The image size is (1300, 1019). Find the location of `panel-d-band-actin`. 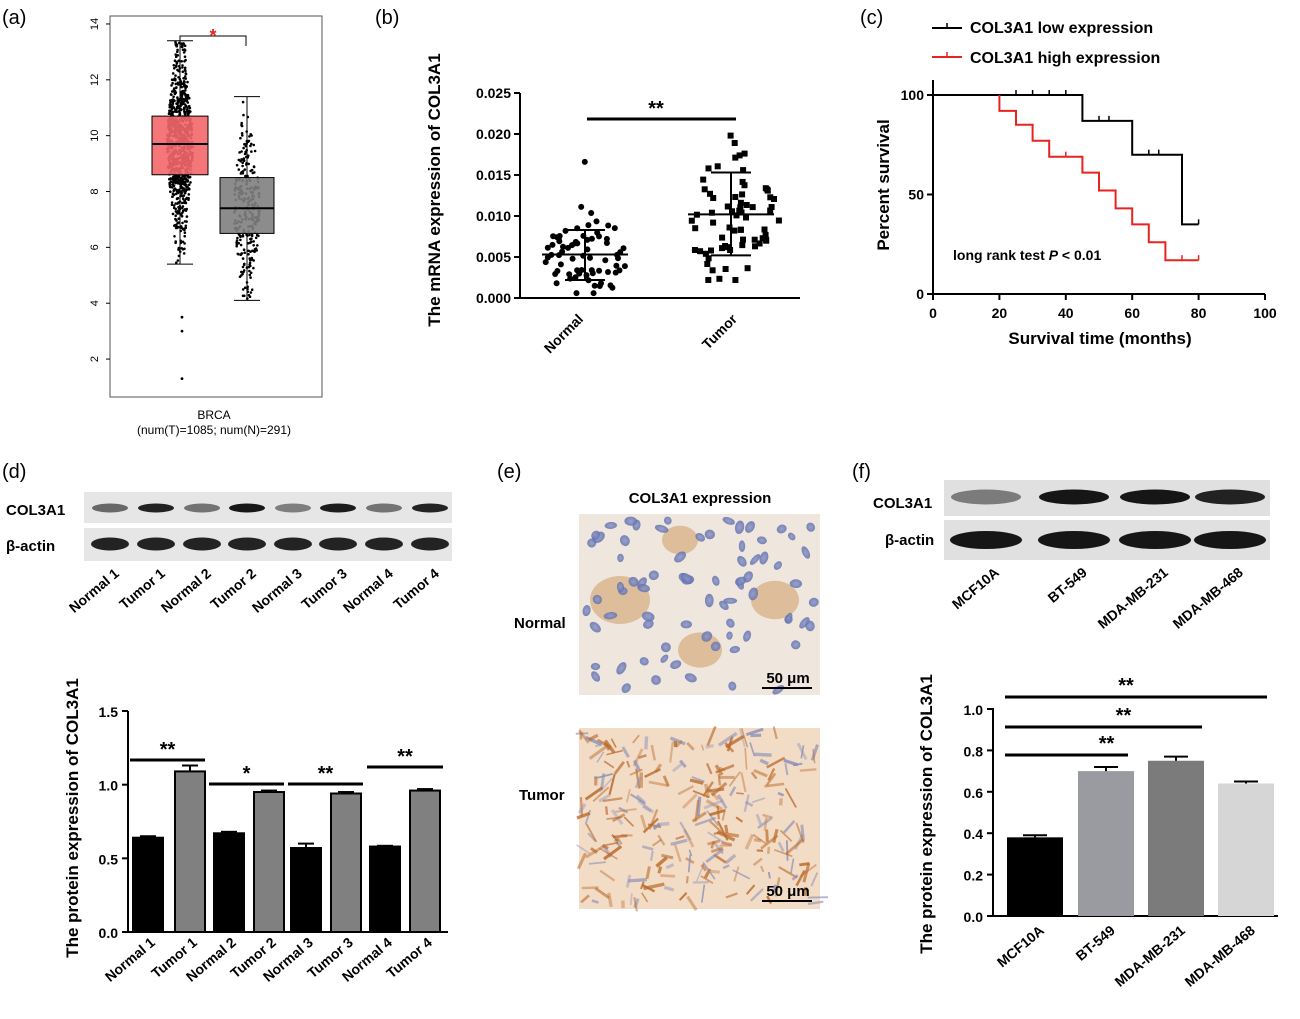

panel-d-band-actin is located at coordinates (247, 544).